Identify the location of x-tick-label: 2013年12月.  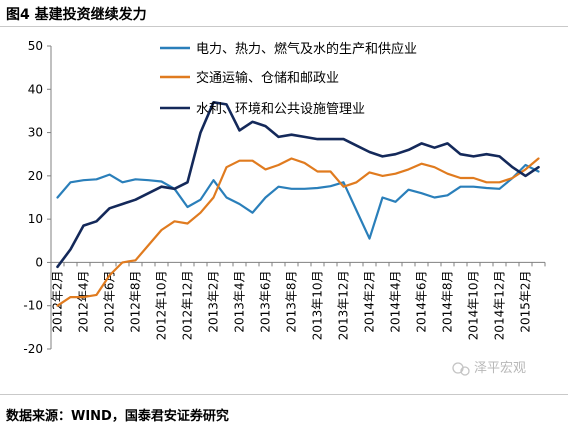
(344, 305).